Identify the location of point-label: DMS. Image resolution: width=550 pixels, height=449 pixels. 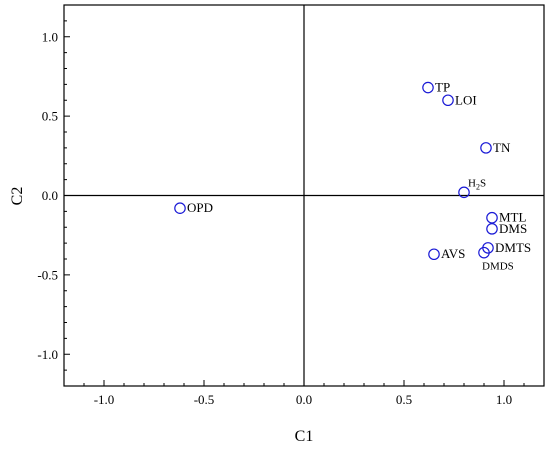
(513, 228).